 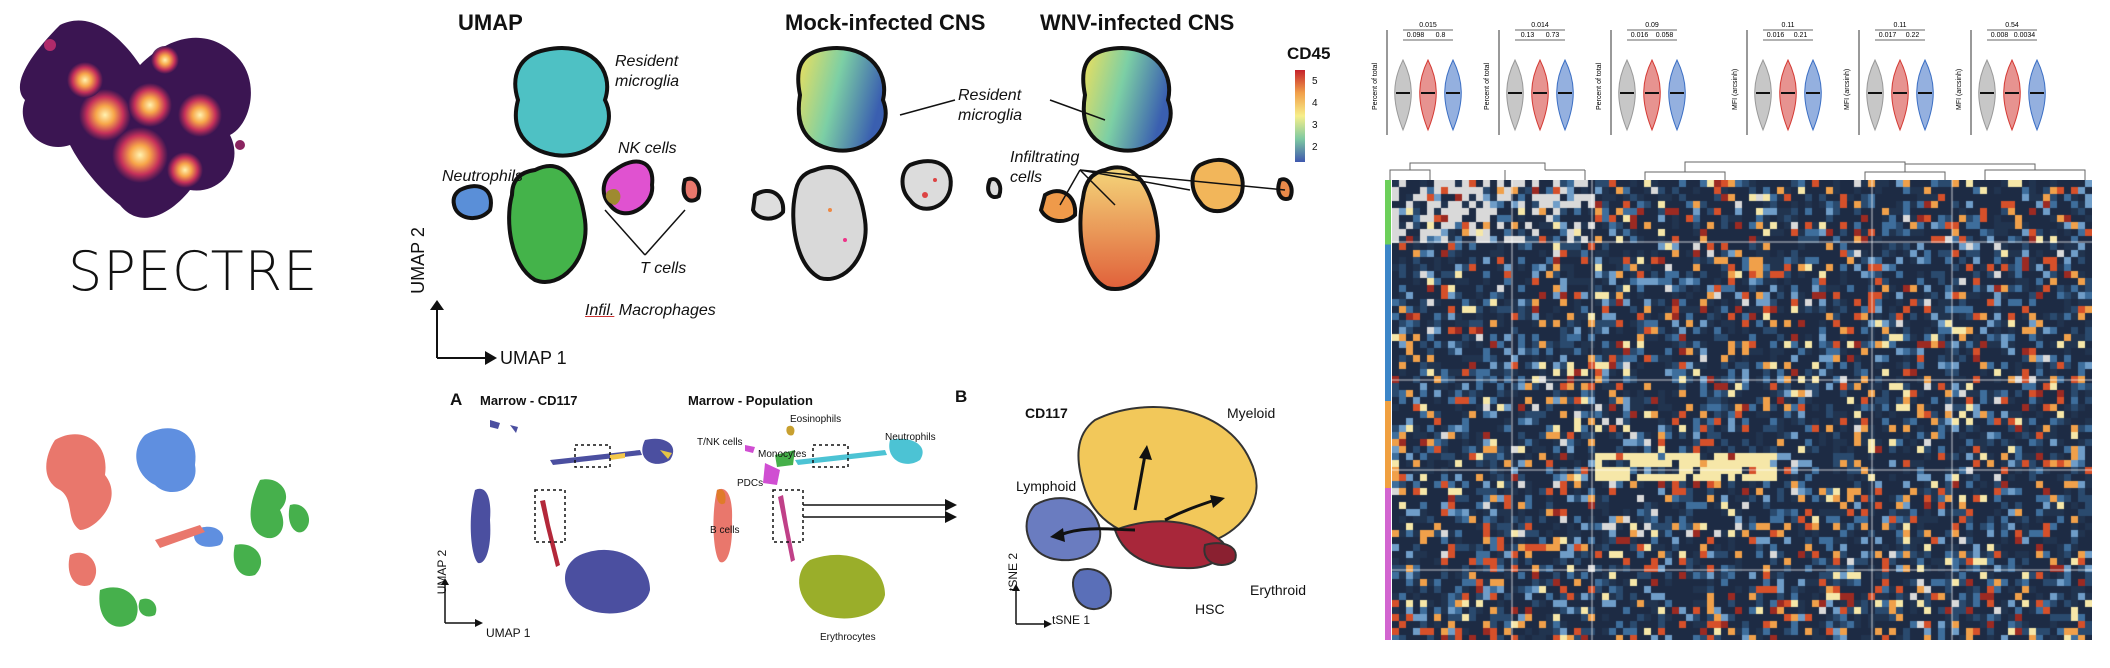 What do you see at coordinates (2025, 35) in the screenshot?
I see `pvalue-label: 0.0034` at bounding box center [2025, 35].